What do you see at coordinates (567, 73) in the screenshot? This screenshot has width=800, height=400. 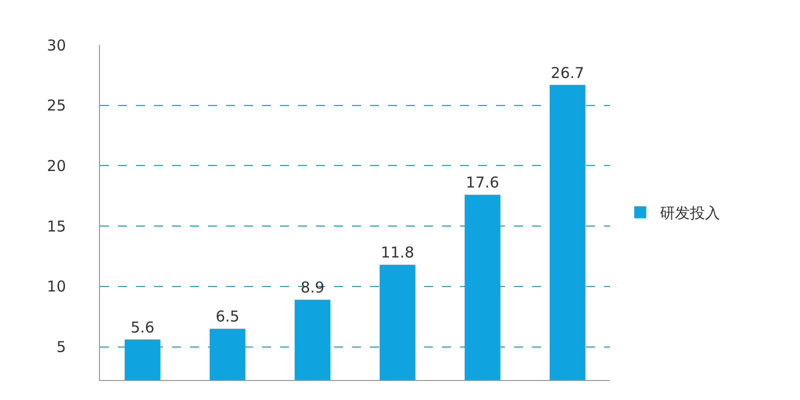 I see `data-label: 26.7` at bounding box center [567, 73].